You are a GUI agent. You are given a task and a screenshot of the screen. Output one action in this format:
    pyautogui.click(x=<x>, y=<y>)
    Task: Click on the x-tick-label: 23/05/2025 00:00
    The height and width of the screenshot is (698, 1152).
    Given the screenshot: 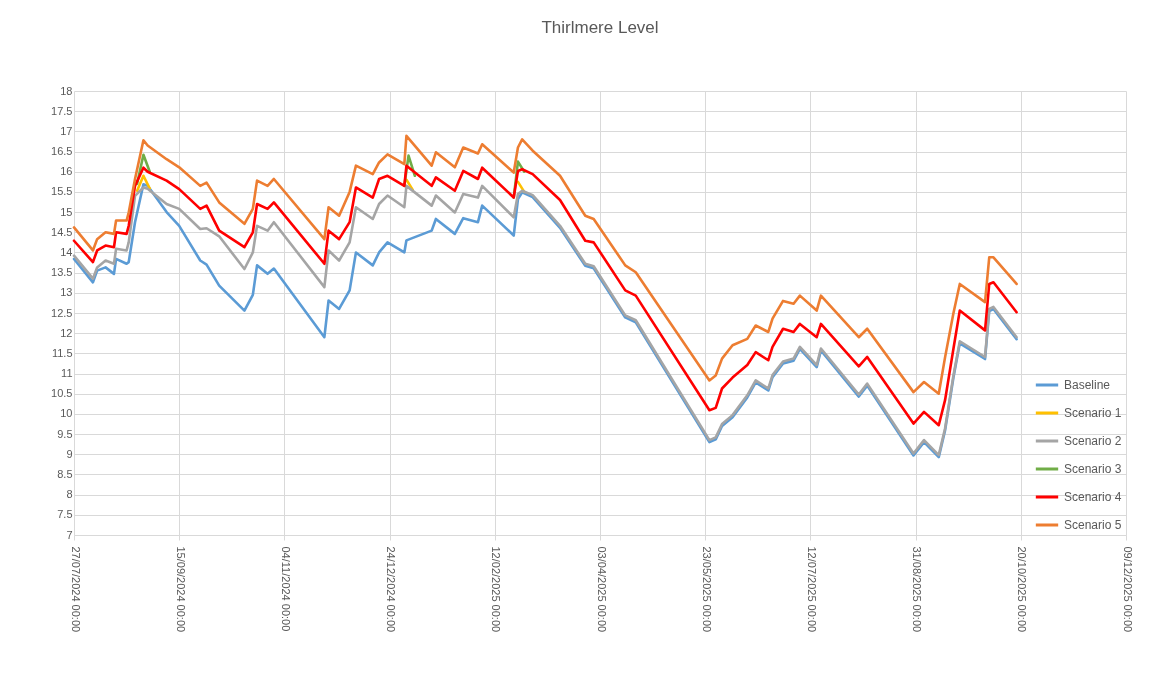 What is the action you would take?
    pyautogui.click(x=706, y=589)
    